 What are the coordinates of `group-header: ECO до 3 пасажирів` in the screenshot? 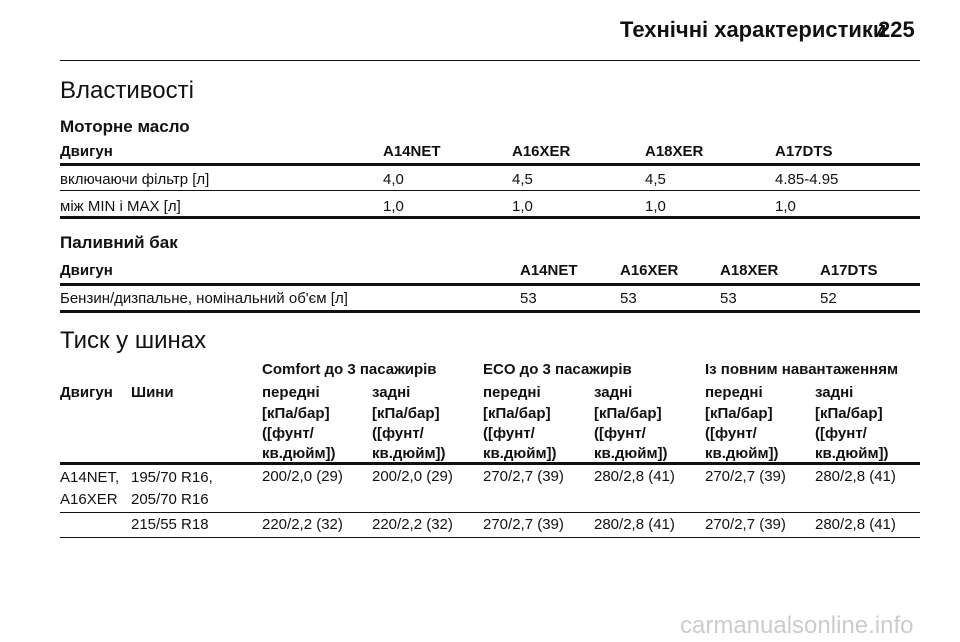 It's located at (557, 369).